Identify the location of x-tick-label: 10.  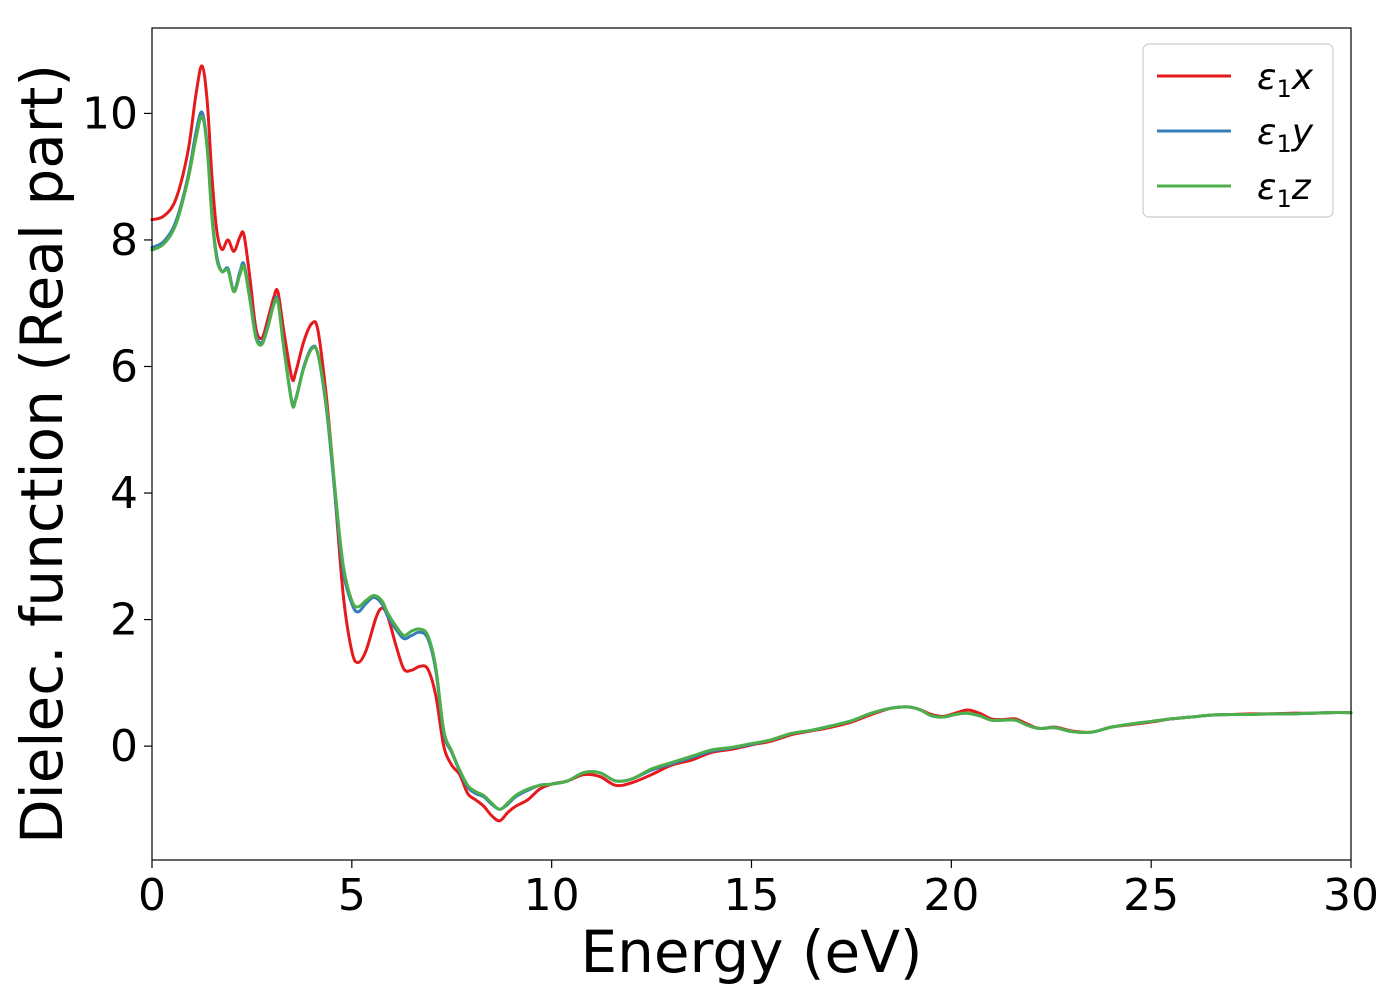
(552, 895).